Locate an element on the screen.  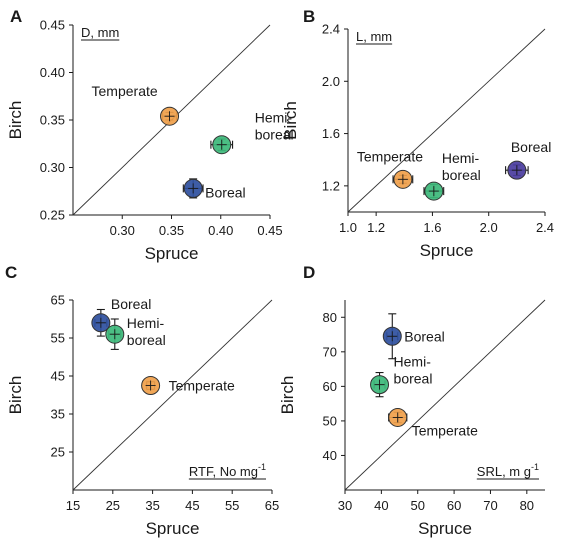
x-tick-label: 60 is located at coordinates (454, 505).